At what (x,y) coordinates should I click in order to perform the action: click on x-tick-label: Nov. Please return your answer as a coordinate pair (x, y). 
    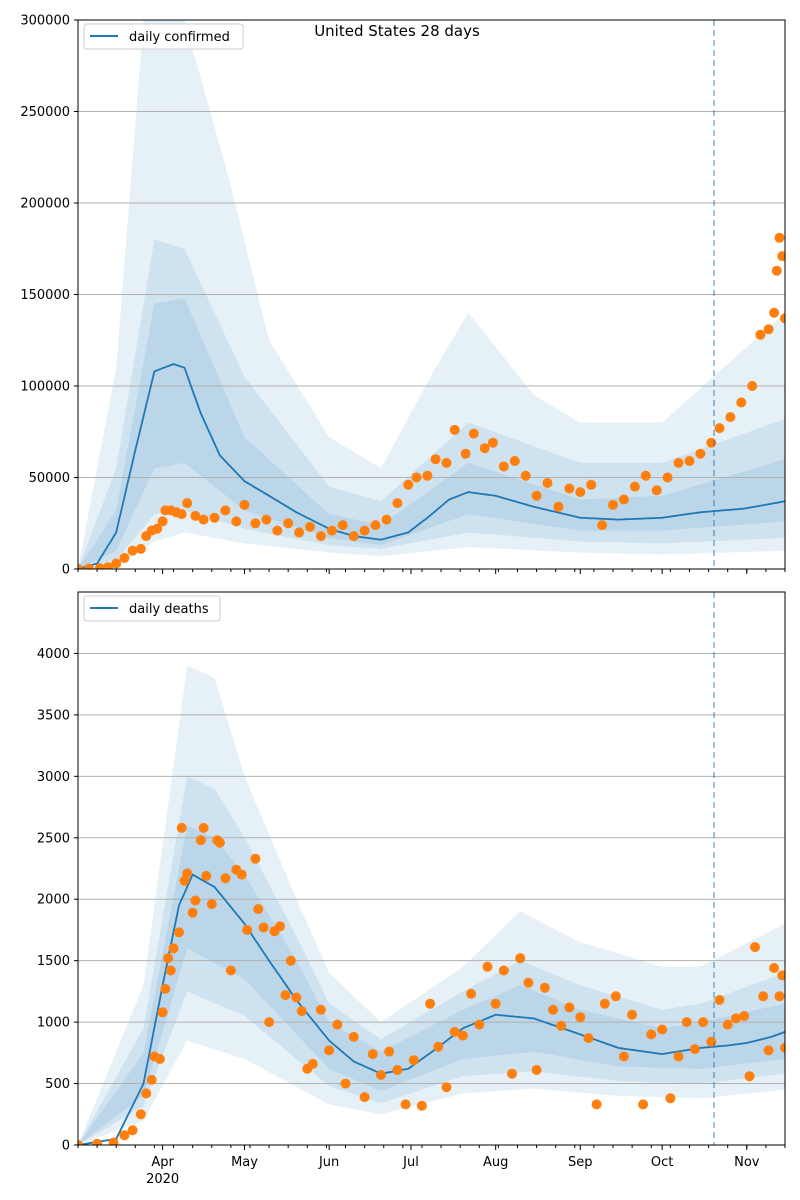
    Looking at the image, I should click on (747, 1162).